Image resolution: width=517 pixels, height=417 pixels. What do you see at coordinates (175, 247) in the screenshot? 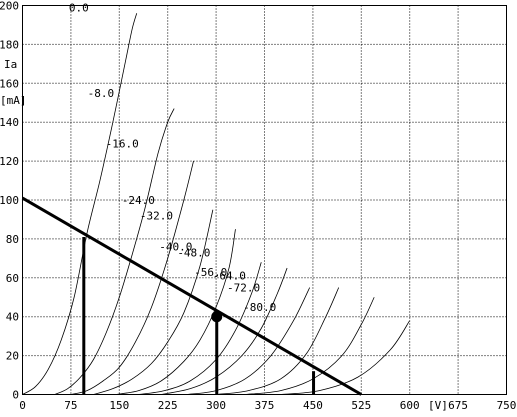
I see `curve-label: -40.0` at bounding box center [175, 247].